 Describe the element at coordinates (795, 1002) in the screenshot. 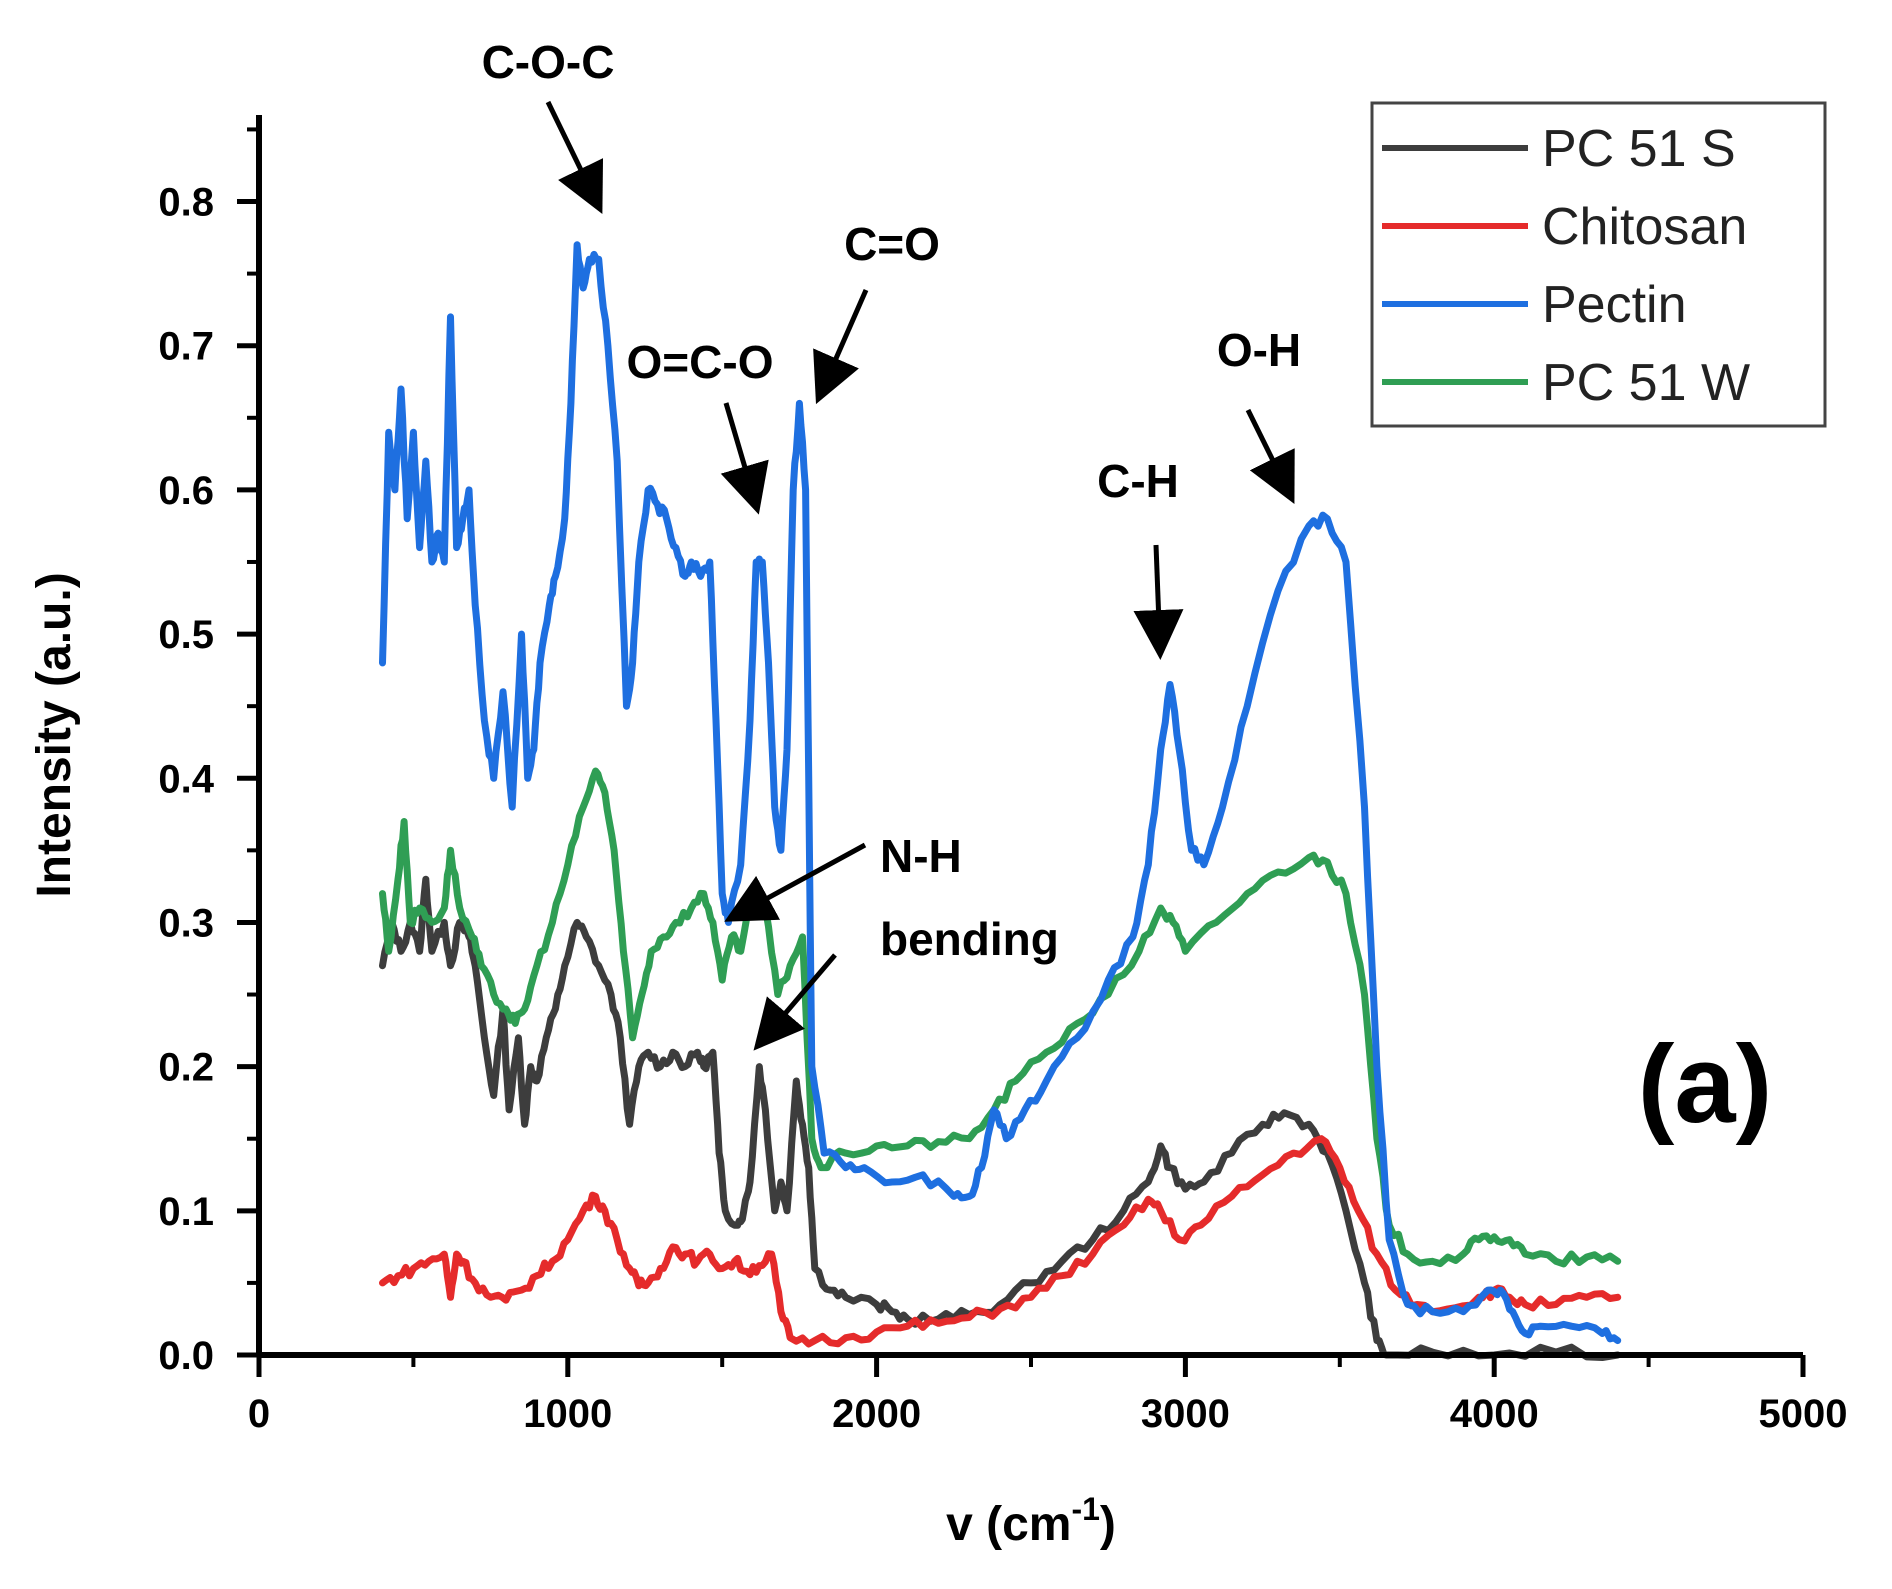

I see `annotation-arrow-nh2` at that location.